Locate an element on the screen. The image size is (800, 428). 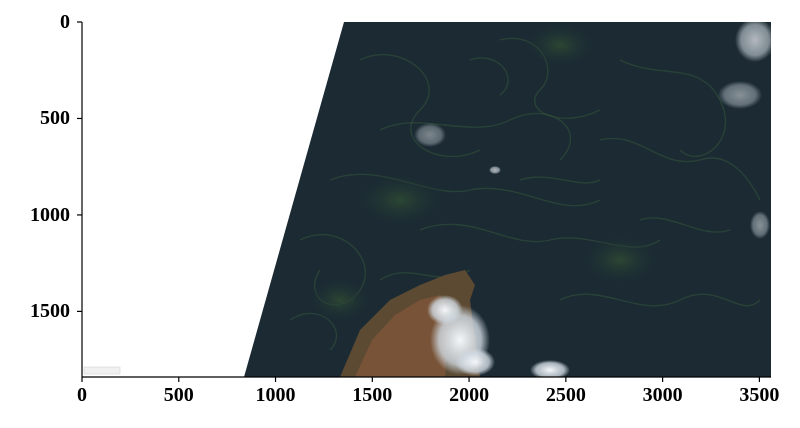
x-tick-label: 500 is located at coordinates (178, 395).